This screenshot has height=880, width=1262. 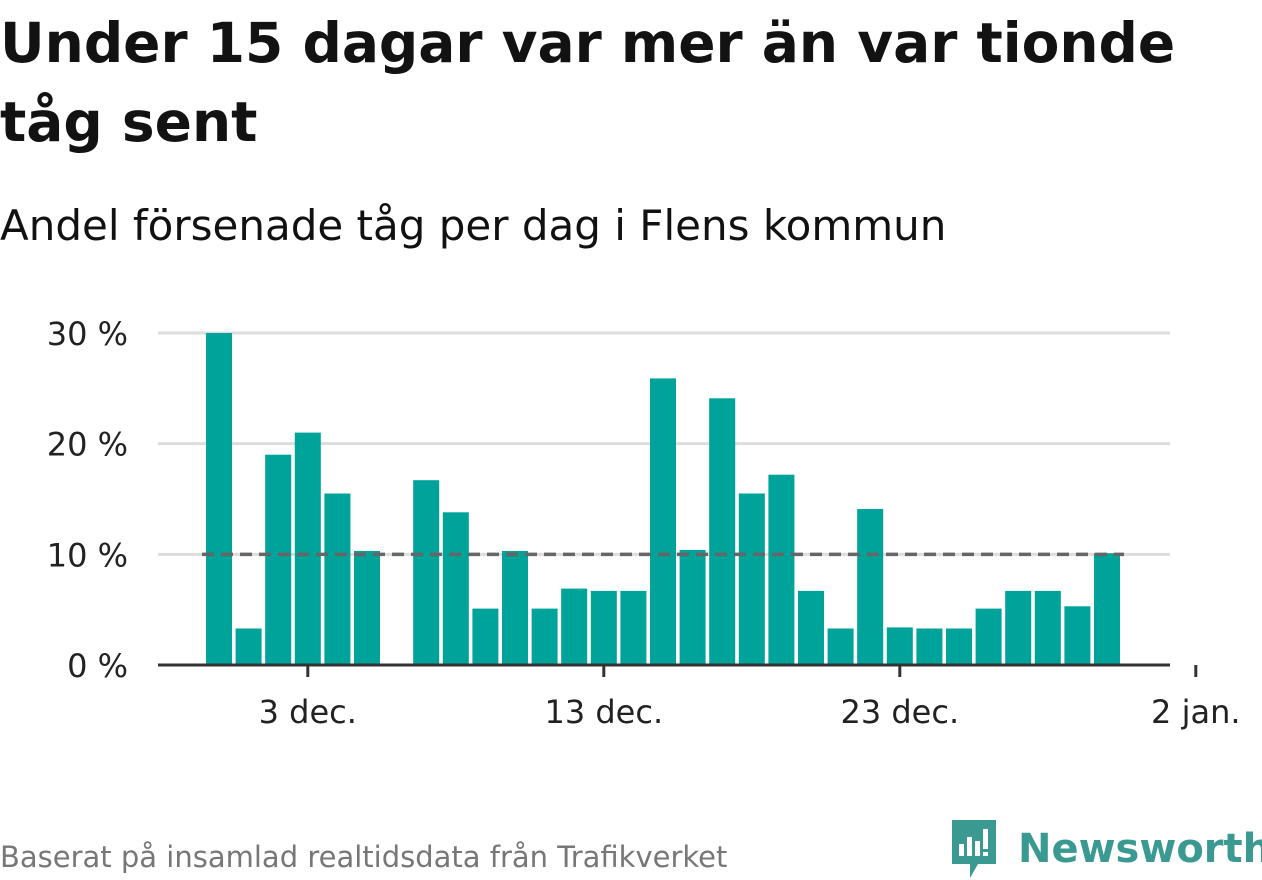 What do you see at coordinates (308, 712) in the screenshot?
I see `x-tick-label: 3 dec.` at bounding box center [308, 712].